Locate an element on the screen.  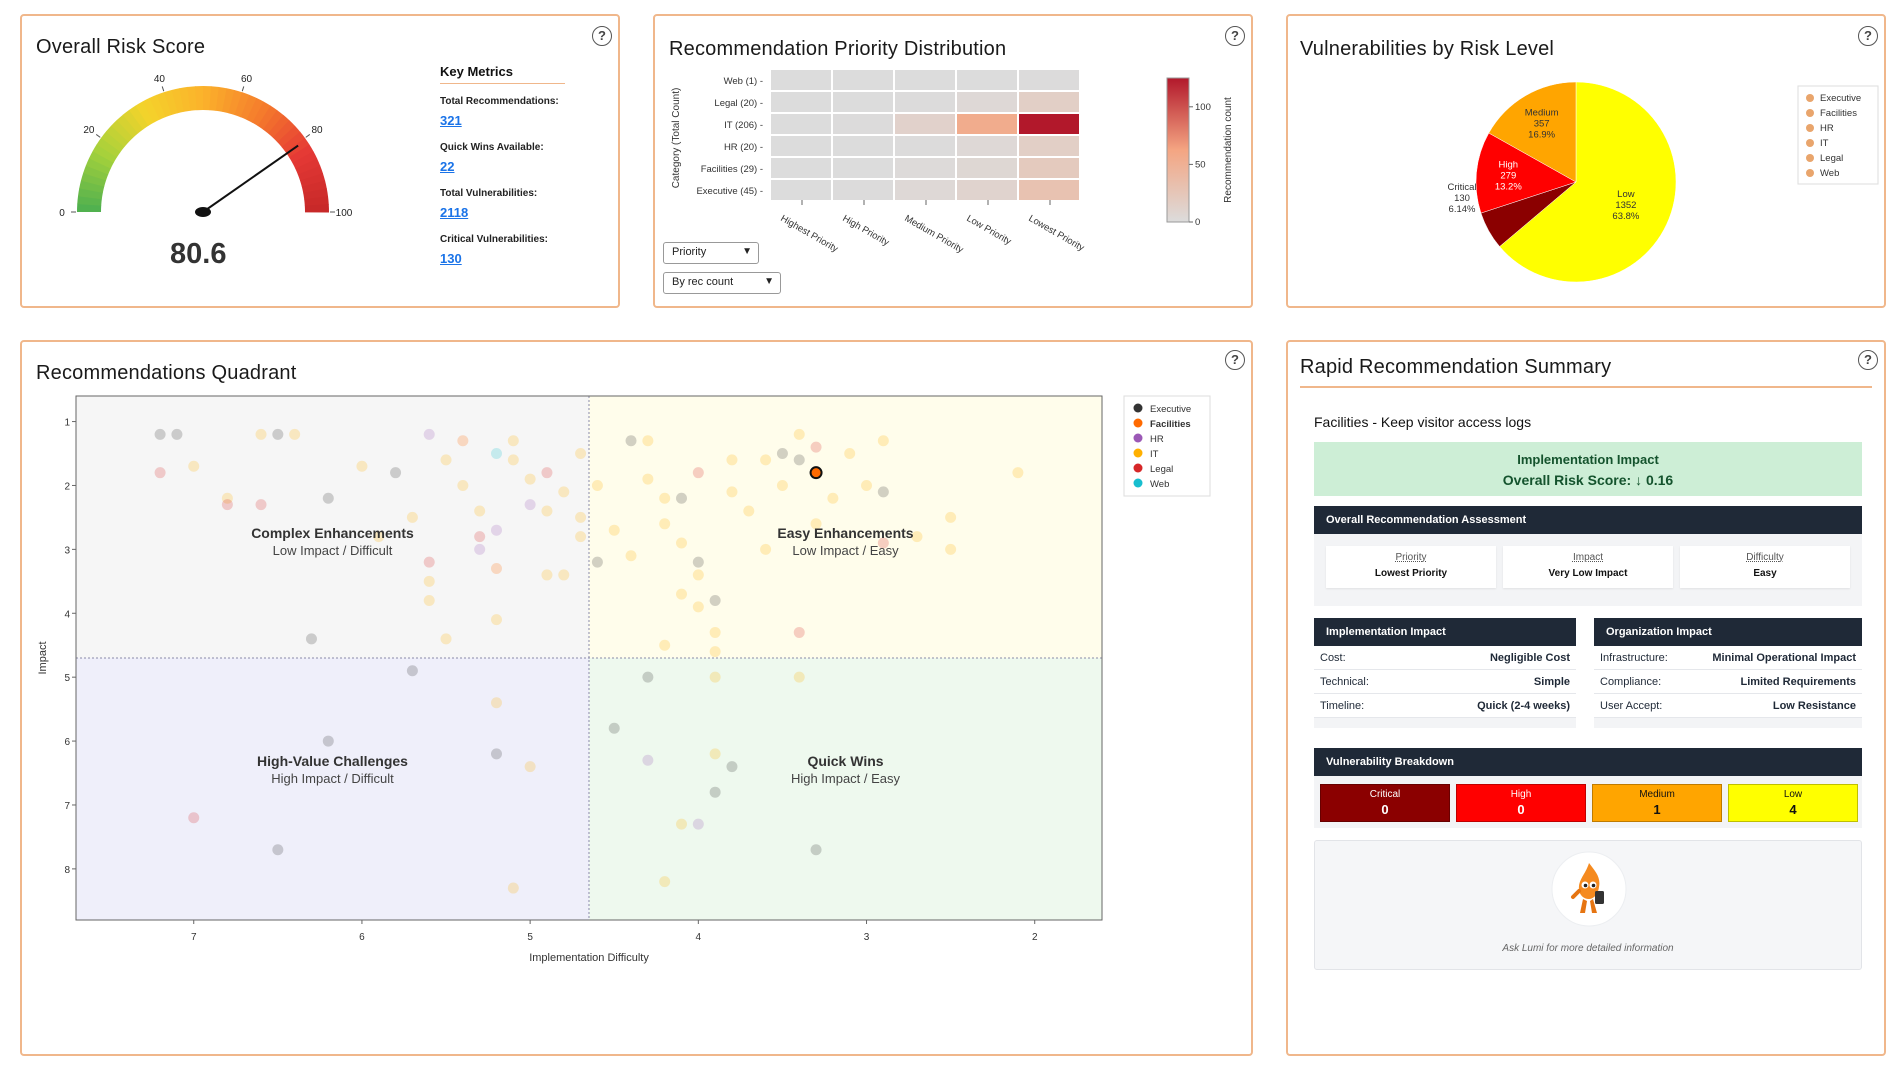
metric-value-critical-vulns: 130 is located at coordinates (451, 258).